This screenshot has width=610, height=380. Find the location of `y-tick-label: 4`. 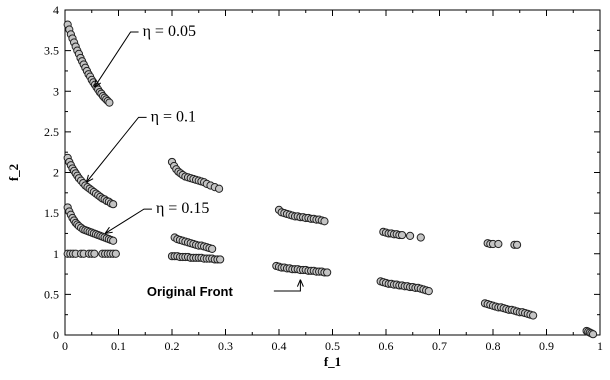

y-tick-label: 4 is located at coordinates (56, 10).